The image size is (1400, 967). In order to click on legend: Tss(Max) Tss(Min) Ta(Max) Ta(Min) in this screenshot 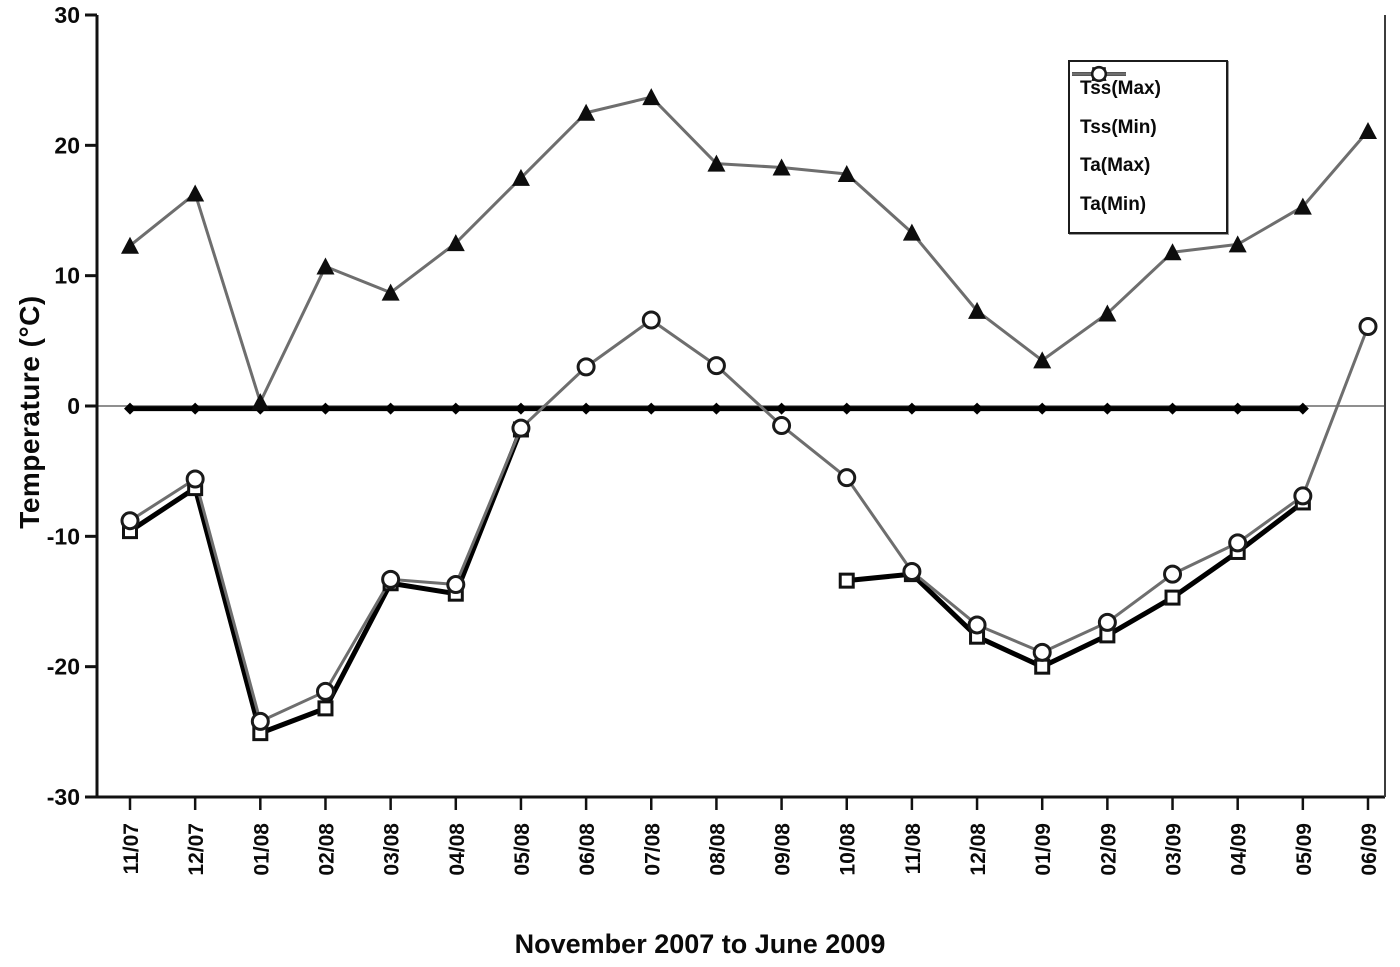, I will do `click(1148, 147)`.